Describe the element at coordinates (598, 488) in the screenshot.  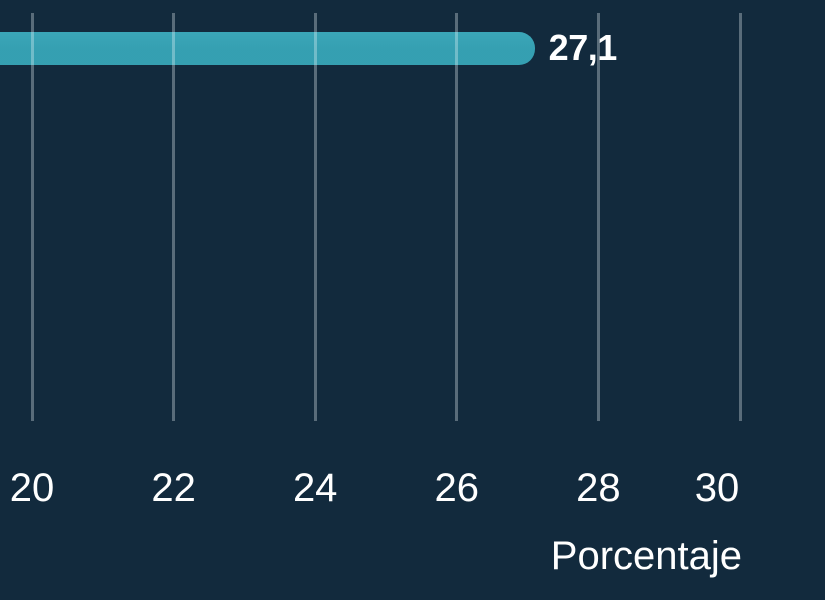
I see `x-tick-label: 28` at that location.